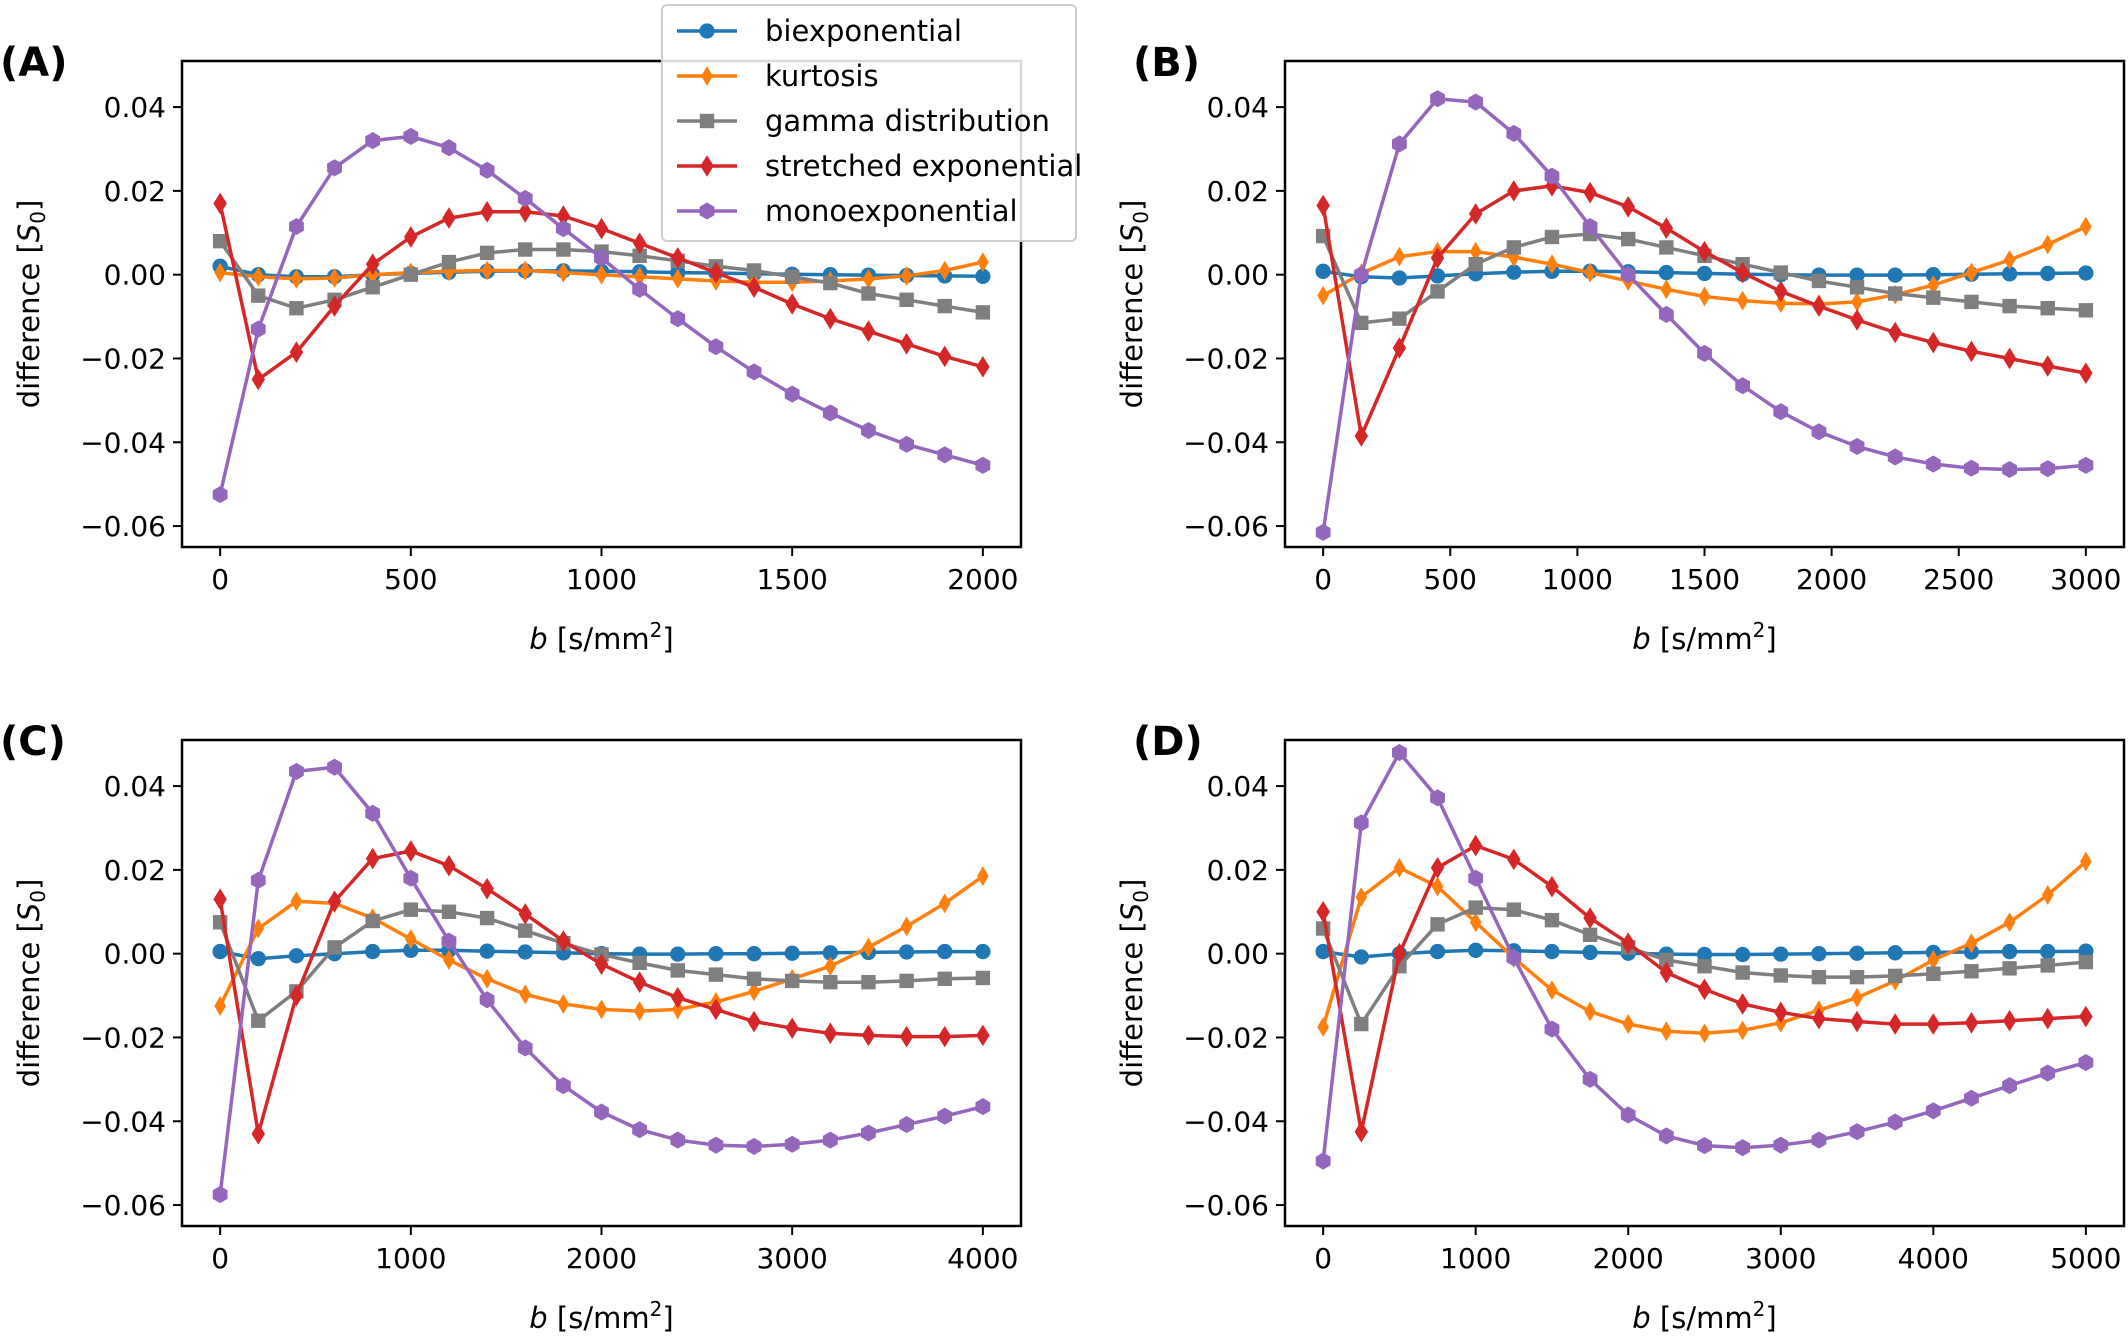 The image size is (2128, 1341). Describe the element at coordinates (907, 121) in the screenshot. I see `legend-label: gamma distribution` at that location.